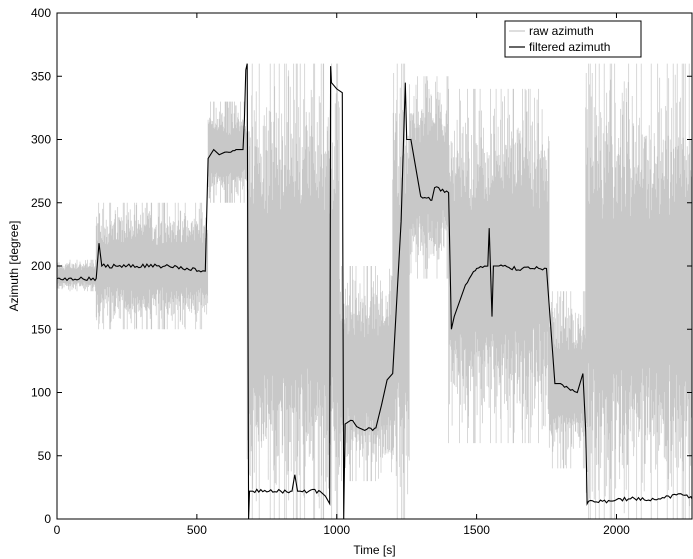  What do you see at coordinates (14, 266) in the screenshot?
I see `y-axis-label: Azimuth [degree]` at bounding box center [14, 266].